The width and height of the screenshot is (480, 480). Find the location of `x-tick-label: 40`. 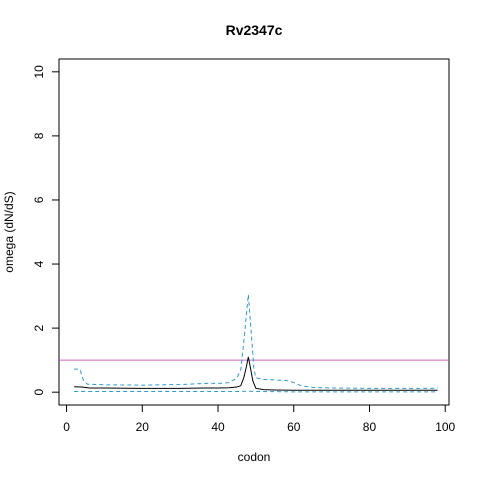

x-tick-label: 40 is located at coordinates (218, 427).